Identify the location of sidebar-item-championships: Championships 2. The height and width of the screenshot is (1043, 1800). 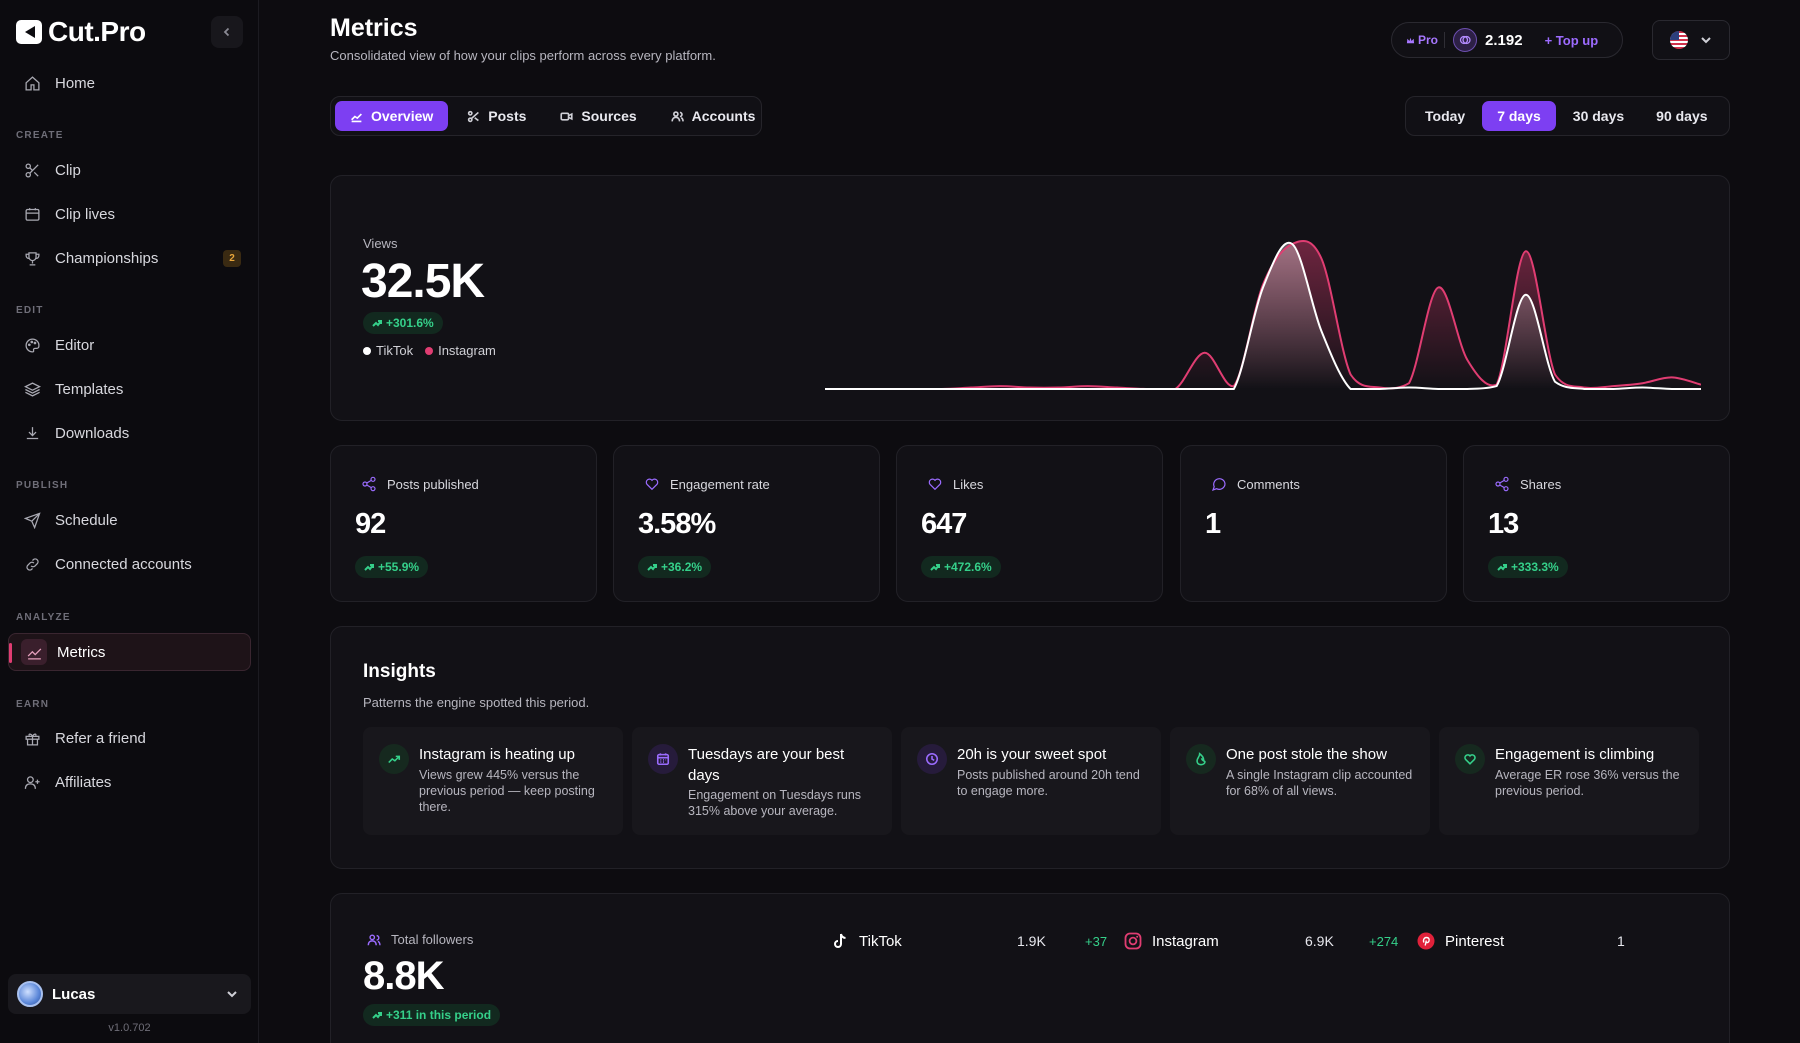
(129, 258).